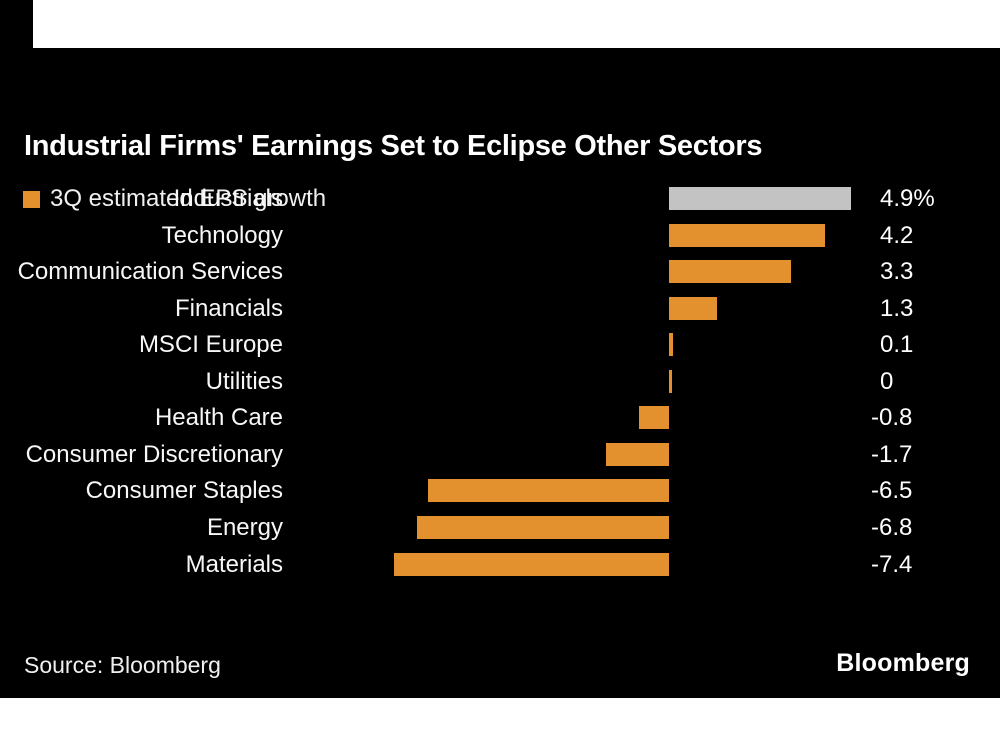 The height and width of the screenshot is (750, 1000). What do you see at coordinates (897, 345) in the screenshot?
I see `value-label: 0.1` at bounding box center [897, 345].